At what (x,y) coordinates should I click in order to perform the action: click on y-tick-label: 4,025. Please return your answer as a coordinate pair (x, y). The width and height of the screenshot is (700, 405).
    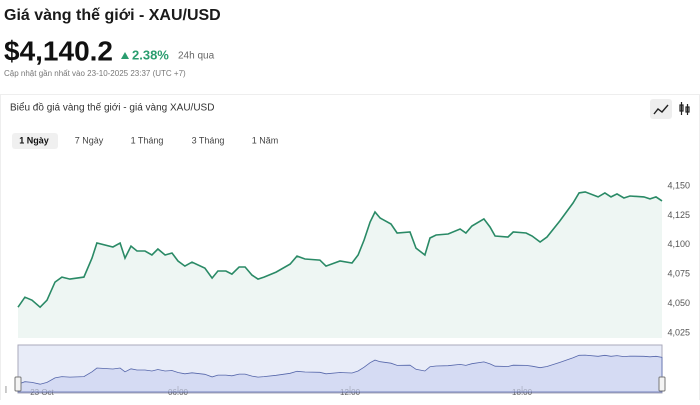
    Looking at the image, I should click on (678, 333).